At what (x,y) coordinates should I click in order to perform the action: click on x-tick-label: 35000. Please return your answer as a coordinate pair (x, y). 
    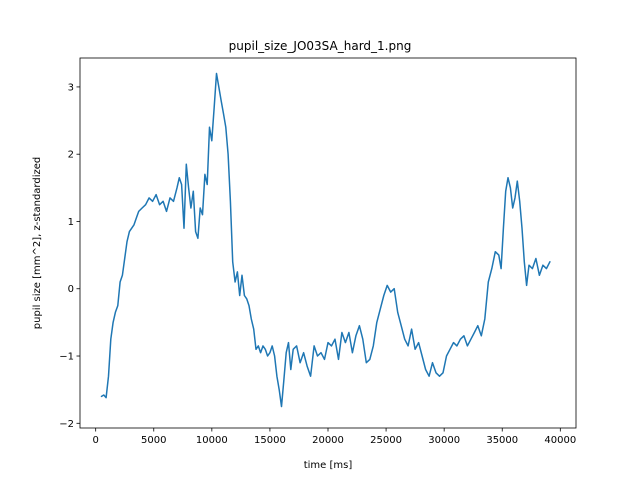
    Looking at the image, I should click on (502, 440).